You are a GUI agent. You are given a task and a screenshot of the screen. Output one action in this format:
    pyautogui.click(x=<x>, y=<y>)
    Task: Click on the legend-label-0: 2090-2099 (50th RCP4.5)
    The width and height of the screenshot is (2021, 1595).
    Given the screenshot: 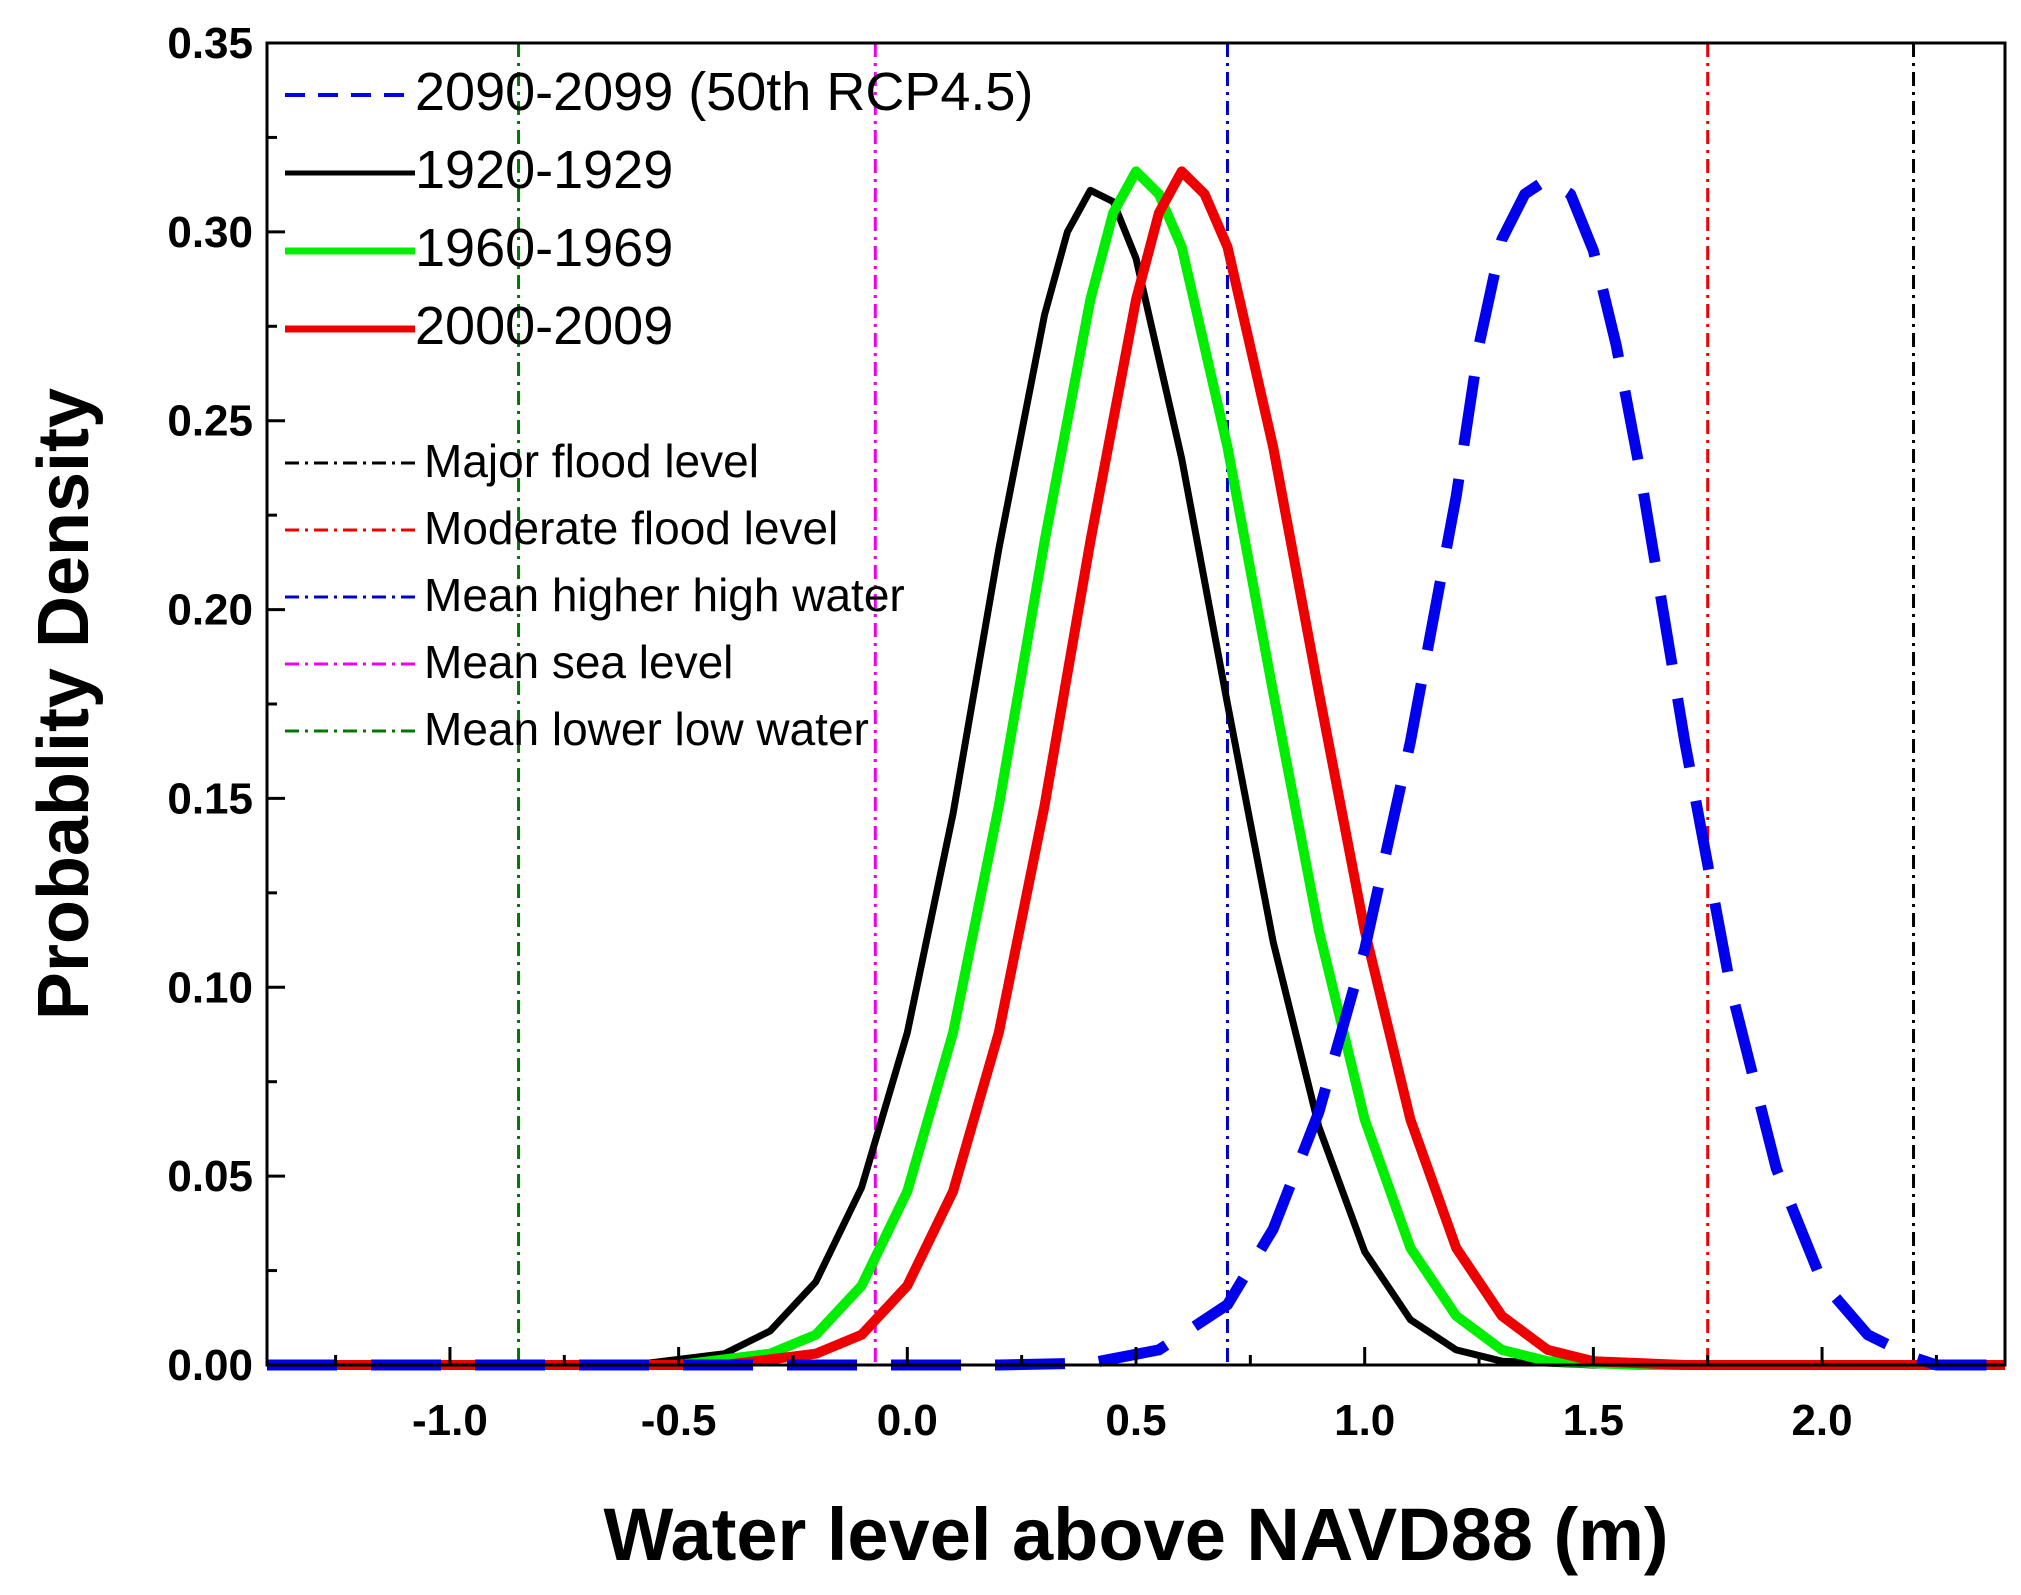 What is the action you would take?
    pyautogui.click(x=724, y=92)
    